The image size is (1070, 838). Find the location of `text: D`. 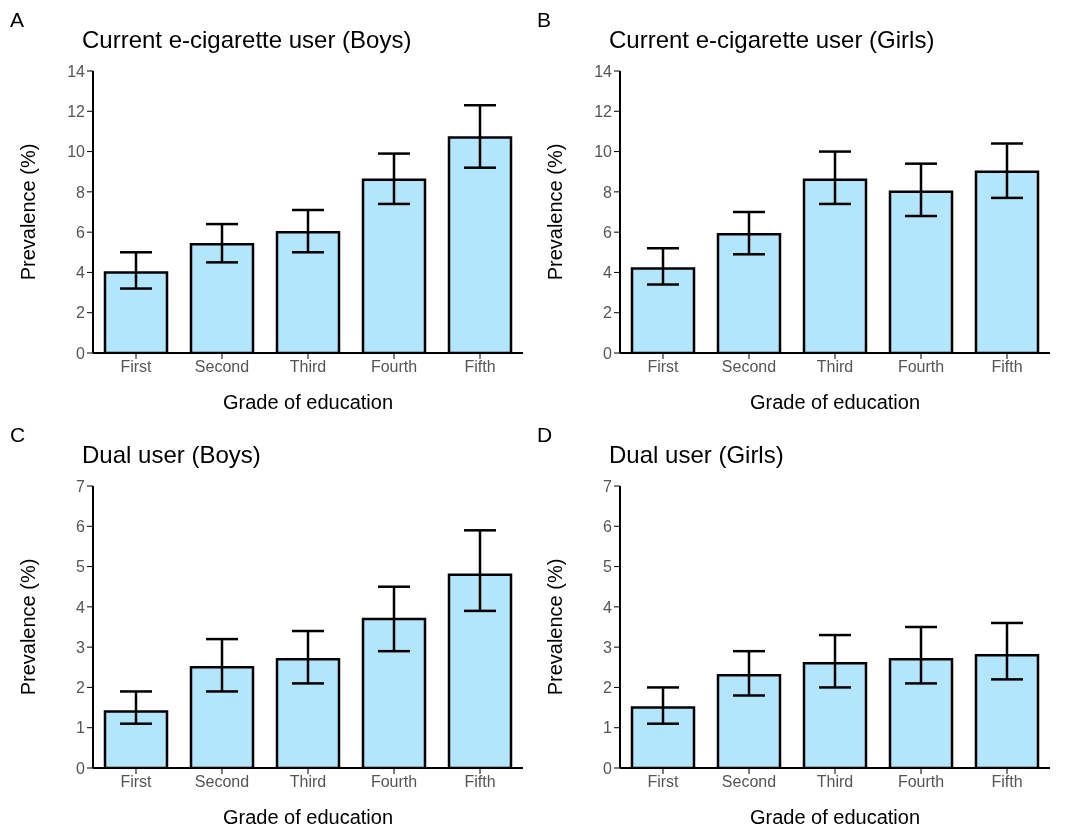

text: D is located at coordinates (545, 435).